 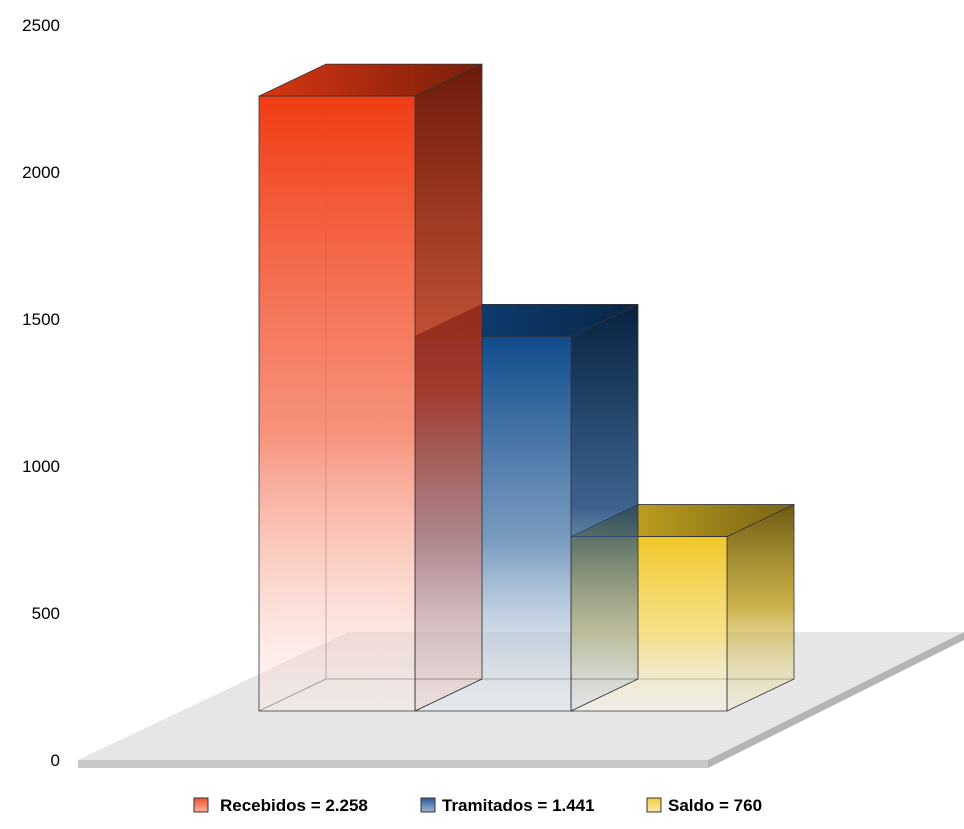 What do you see at coordinates (41, 466) in the screenshot?
I see `y-tick-label: 1000` at bounding box center [41, 466].